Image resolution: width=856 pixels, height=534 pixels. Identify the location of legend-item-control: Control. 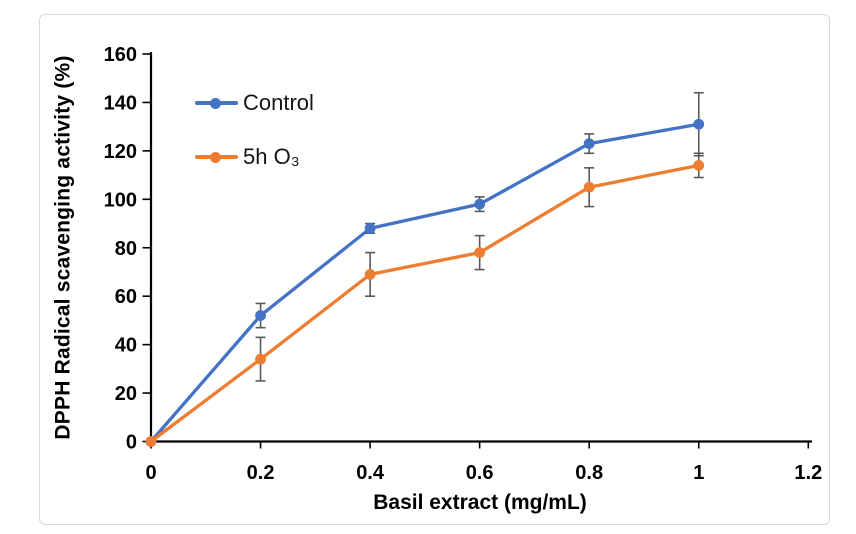
(305, 103).